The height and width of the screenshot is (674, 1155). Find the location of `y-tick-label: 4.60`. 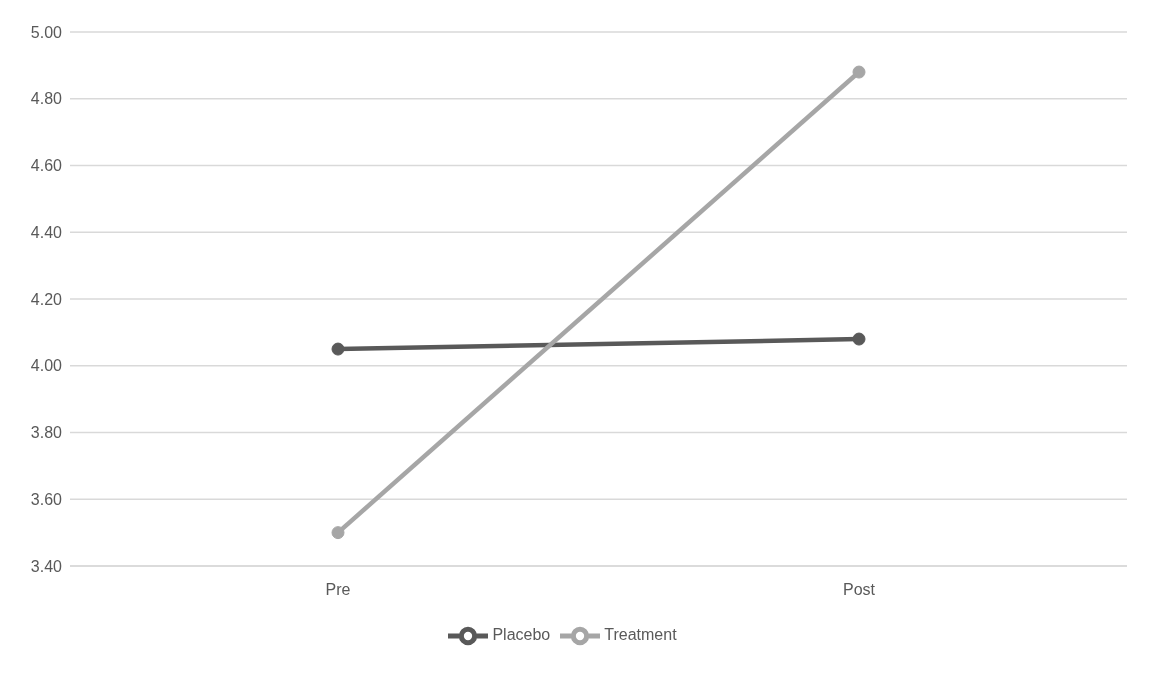

y-tick-label: 4.60 is located at coordinates (46, 166).